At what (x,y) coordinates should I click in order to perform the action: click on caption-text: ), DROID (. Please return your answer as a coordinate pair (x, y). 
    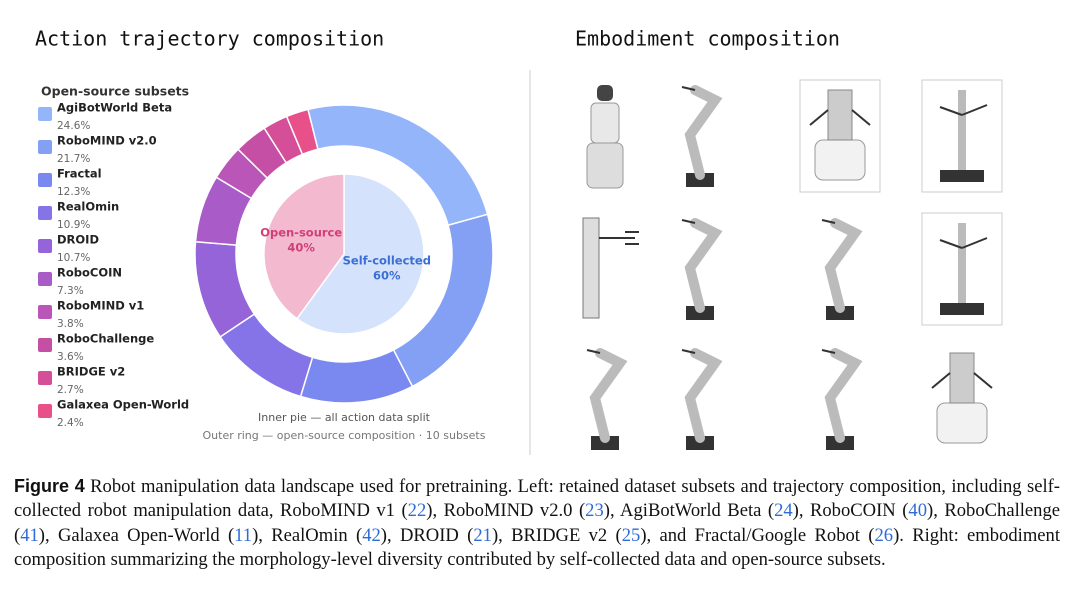
    Looking at the image, I should click on (427, 535).